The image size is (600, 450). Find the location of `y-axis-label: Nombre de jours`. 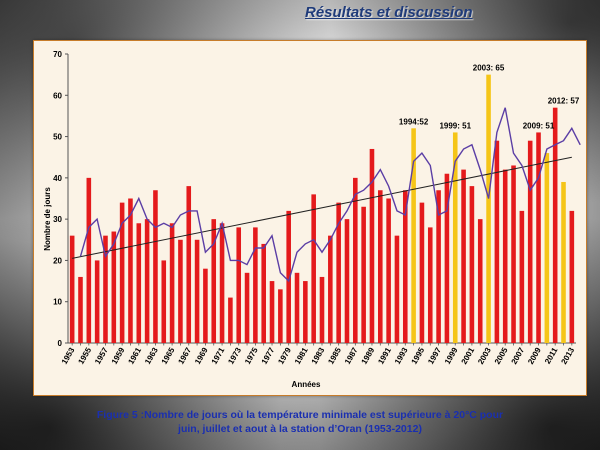

y-axis-label: Nombre de jours is located at coordinates (47, 219).